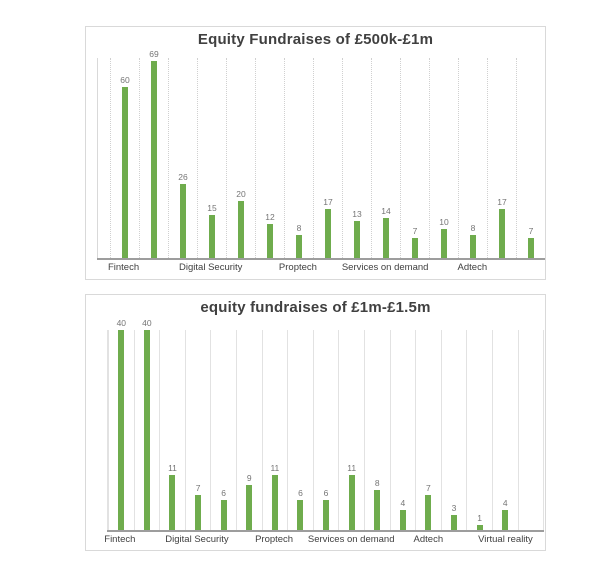 The height and width of the screenshot is (580, 600). I want to click on category-slot: 26, so click(182, 158).